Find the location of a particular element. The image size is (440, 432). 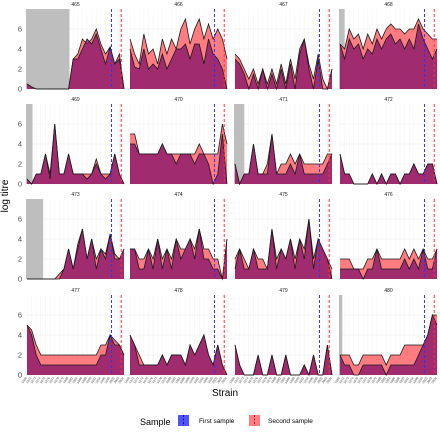

panel-469: 469 0 2 4 6 is located at coordinates (71, 143).